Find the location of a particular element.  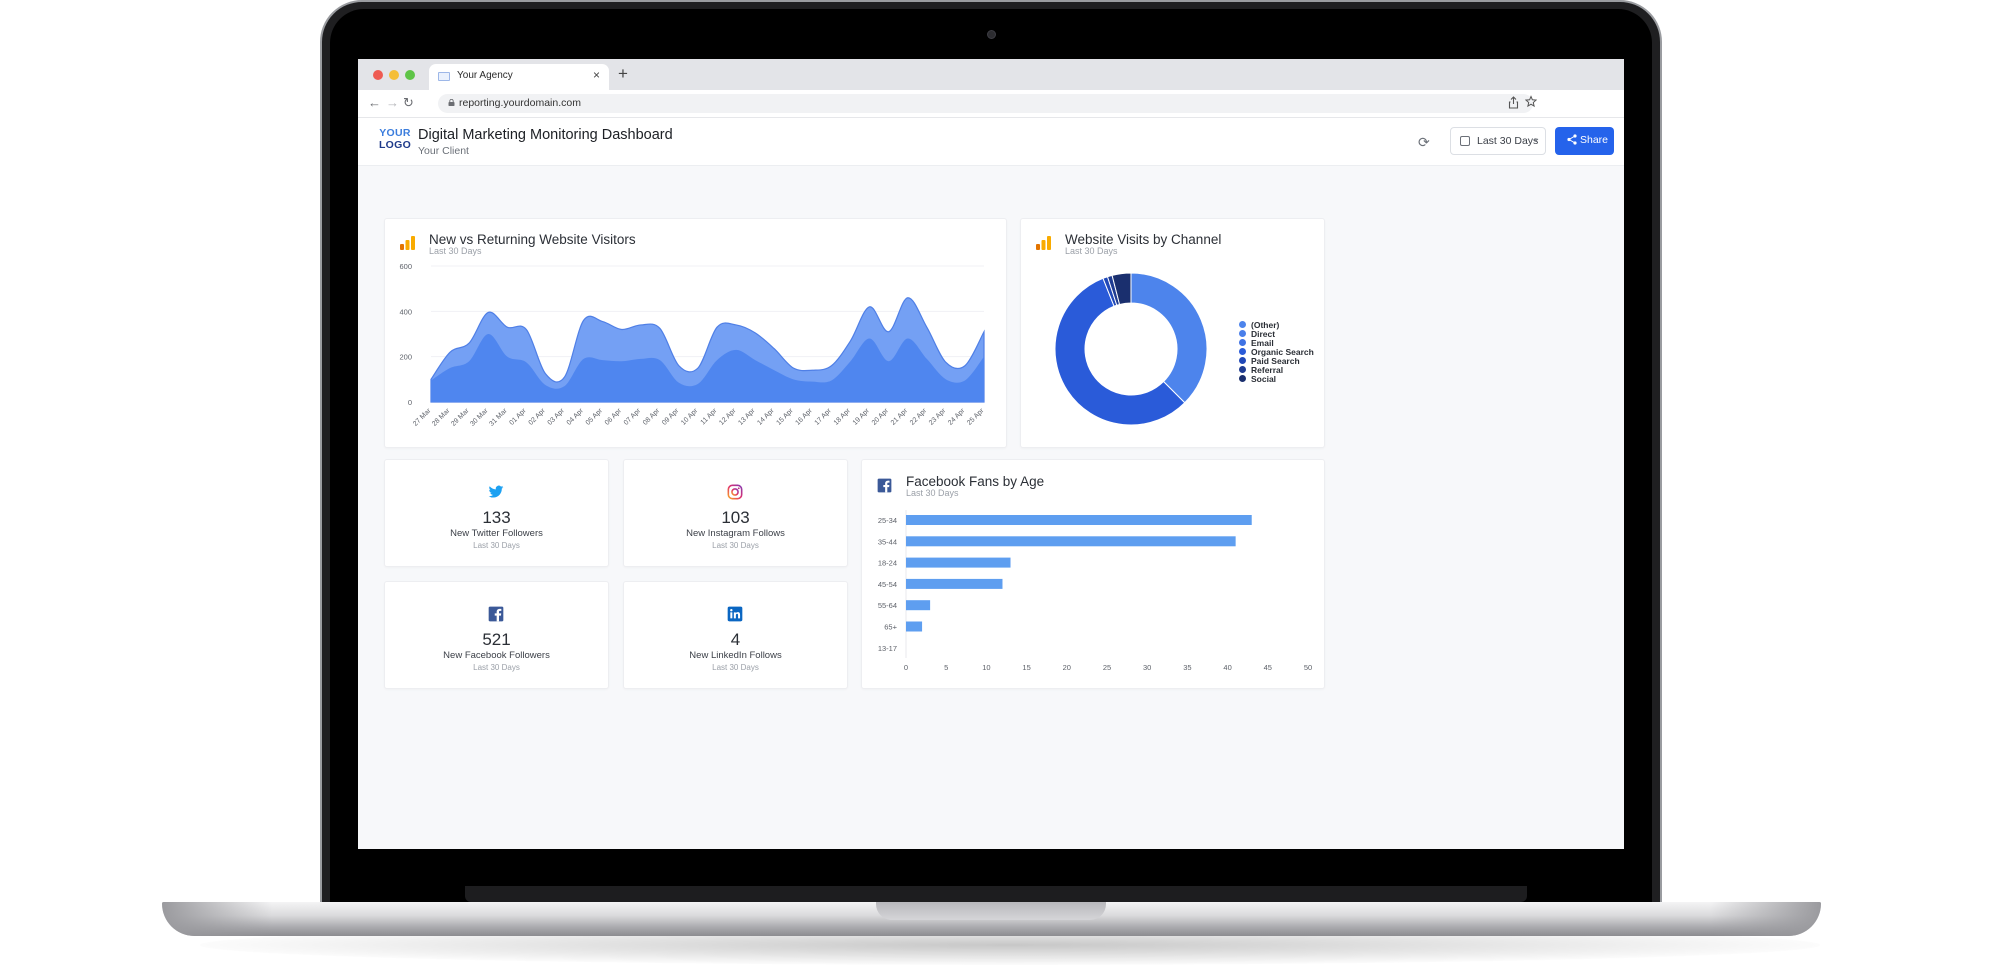

linkedin-period: Last 30 Days is located at coordinates (735, 667).